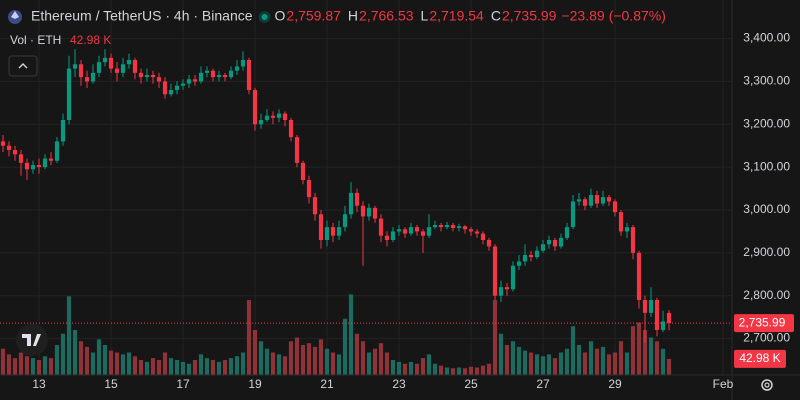 The height and width of the screenshot is (400, 800). Describe the element at coordinates (766, 252) in the screenshot. I see `y-tick-label: 2,900.00` at that location.